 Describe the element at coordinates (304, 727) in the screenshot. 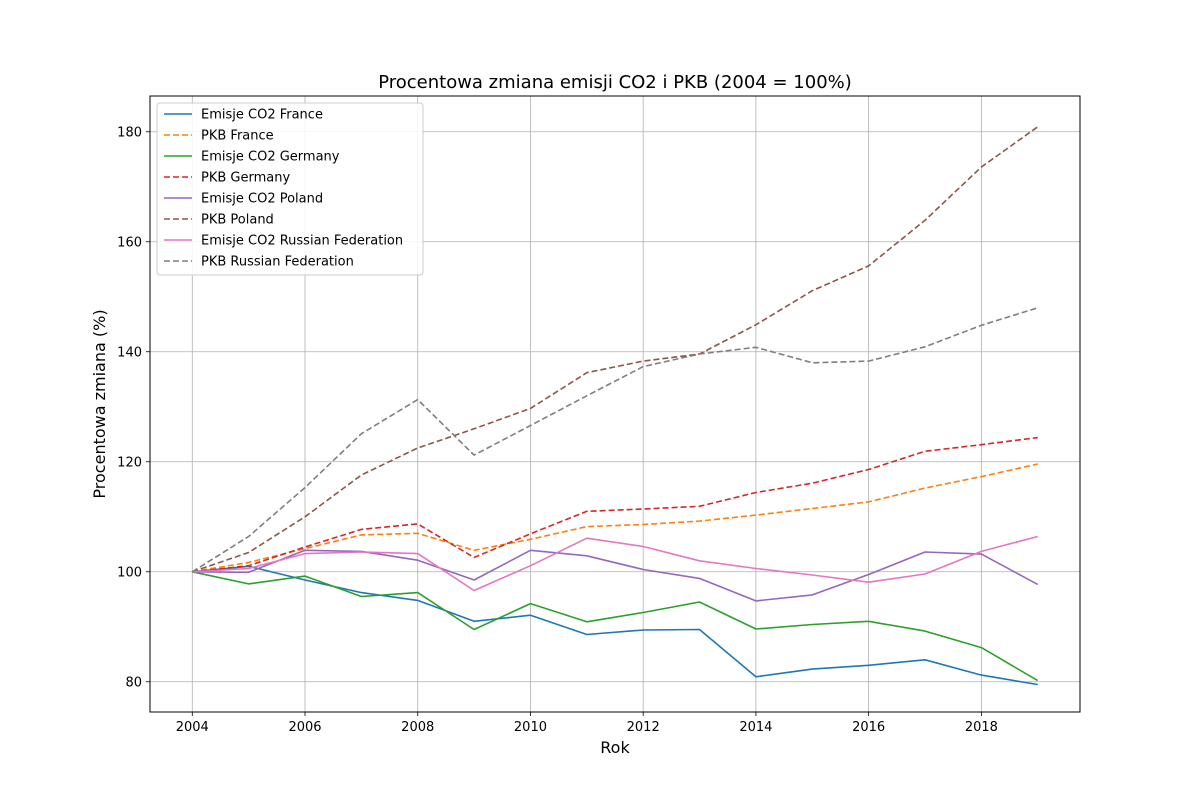

I see `x-tick-label: 2006` at that location.